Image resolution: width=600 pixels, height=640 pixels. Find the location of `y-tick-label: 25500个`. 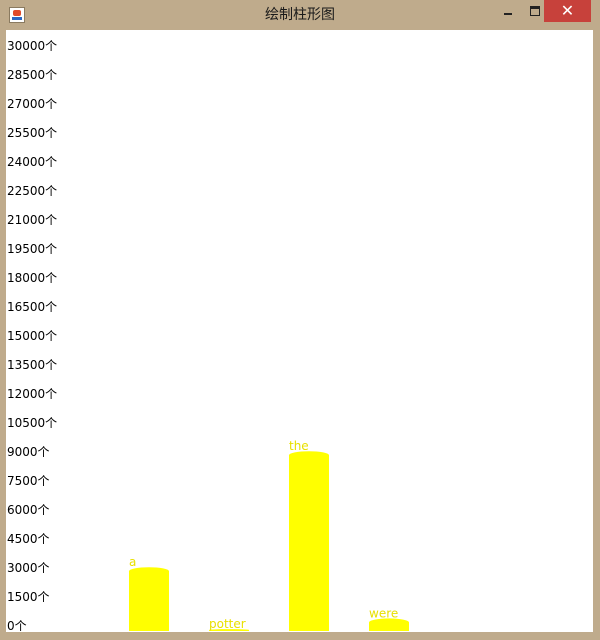

y-tick-label: 25500个 is located at coordinates (32, 133).